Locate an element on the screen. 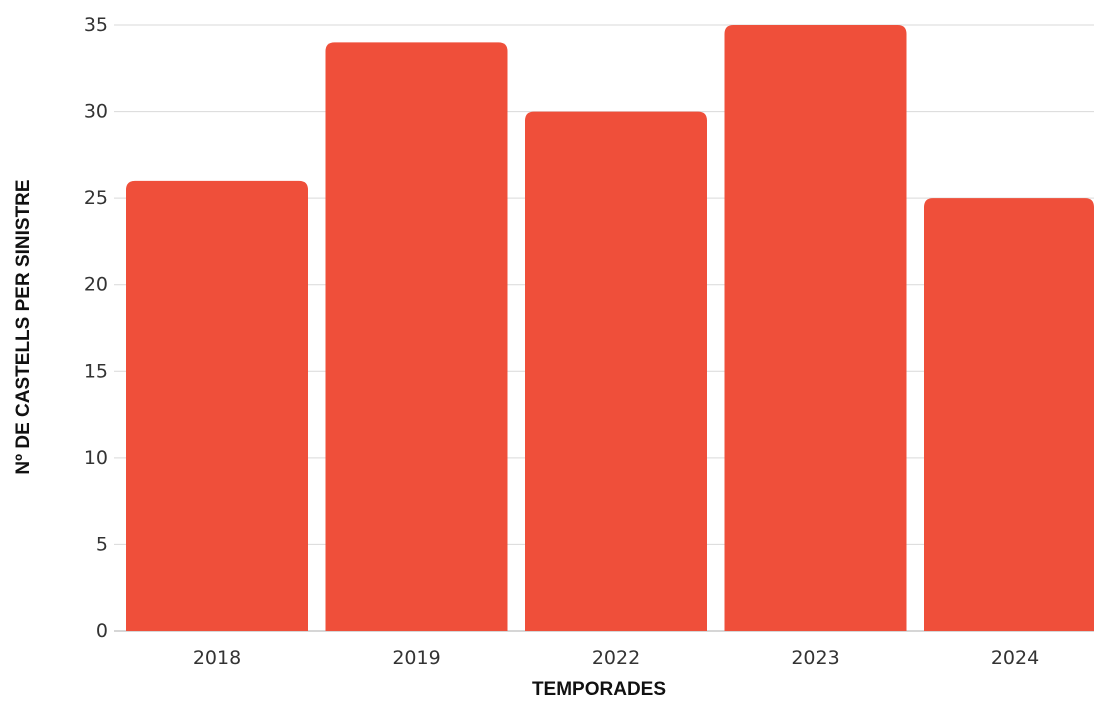 The width and height of the screenshot is (1094, 725). y-axis-title: Nº DE CASTELLS PER SINISTRE is located at coordinates (23, 326).